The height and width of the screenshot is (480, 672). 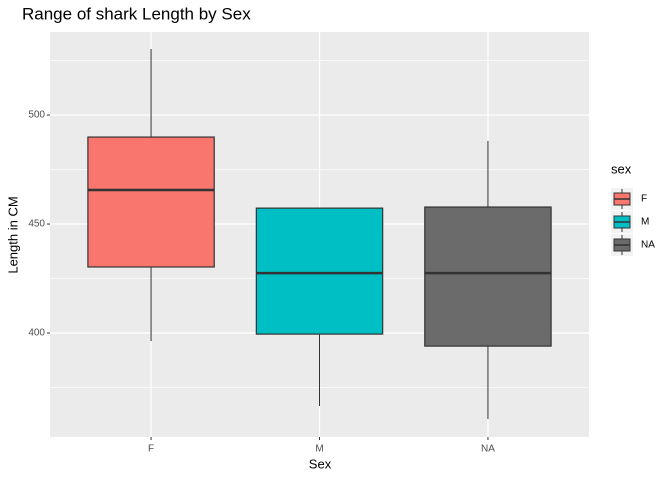 I want to click on chart-title: Range of shark Length by Sex, so click(x=136, y=13).